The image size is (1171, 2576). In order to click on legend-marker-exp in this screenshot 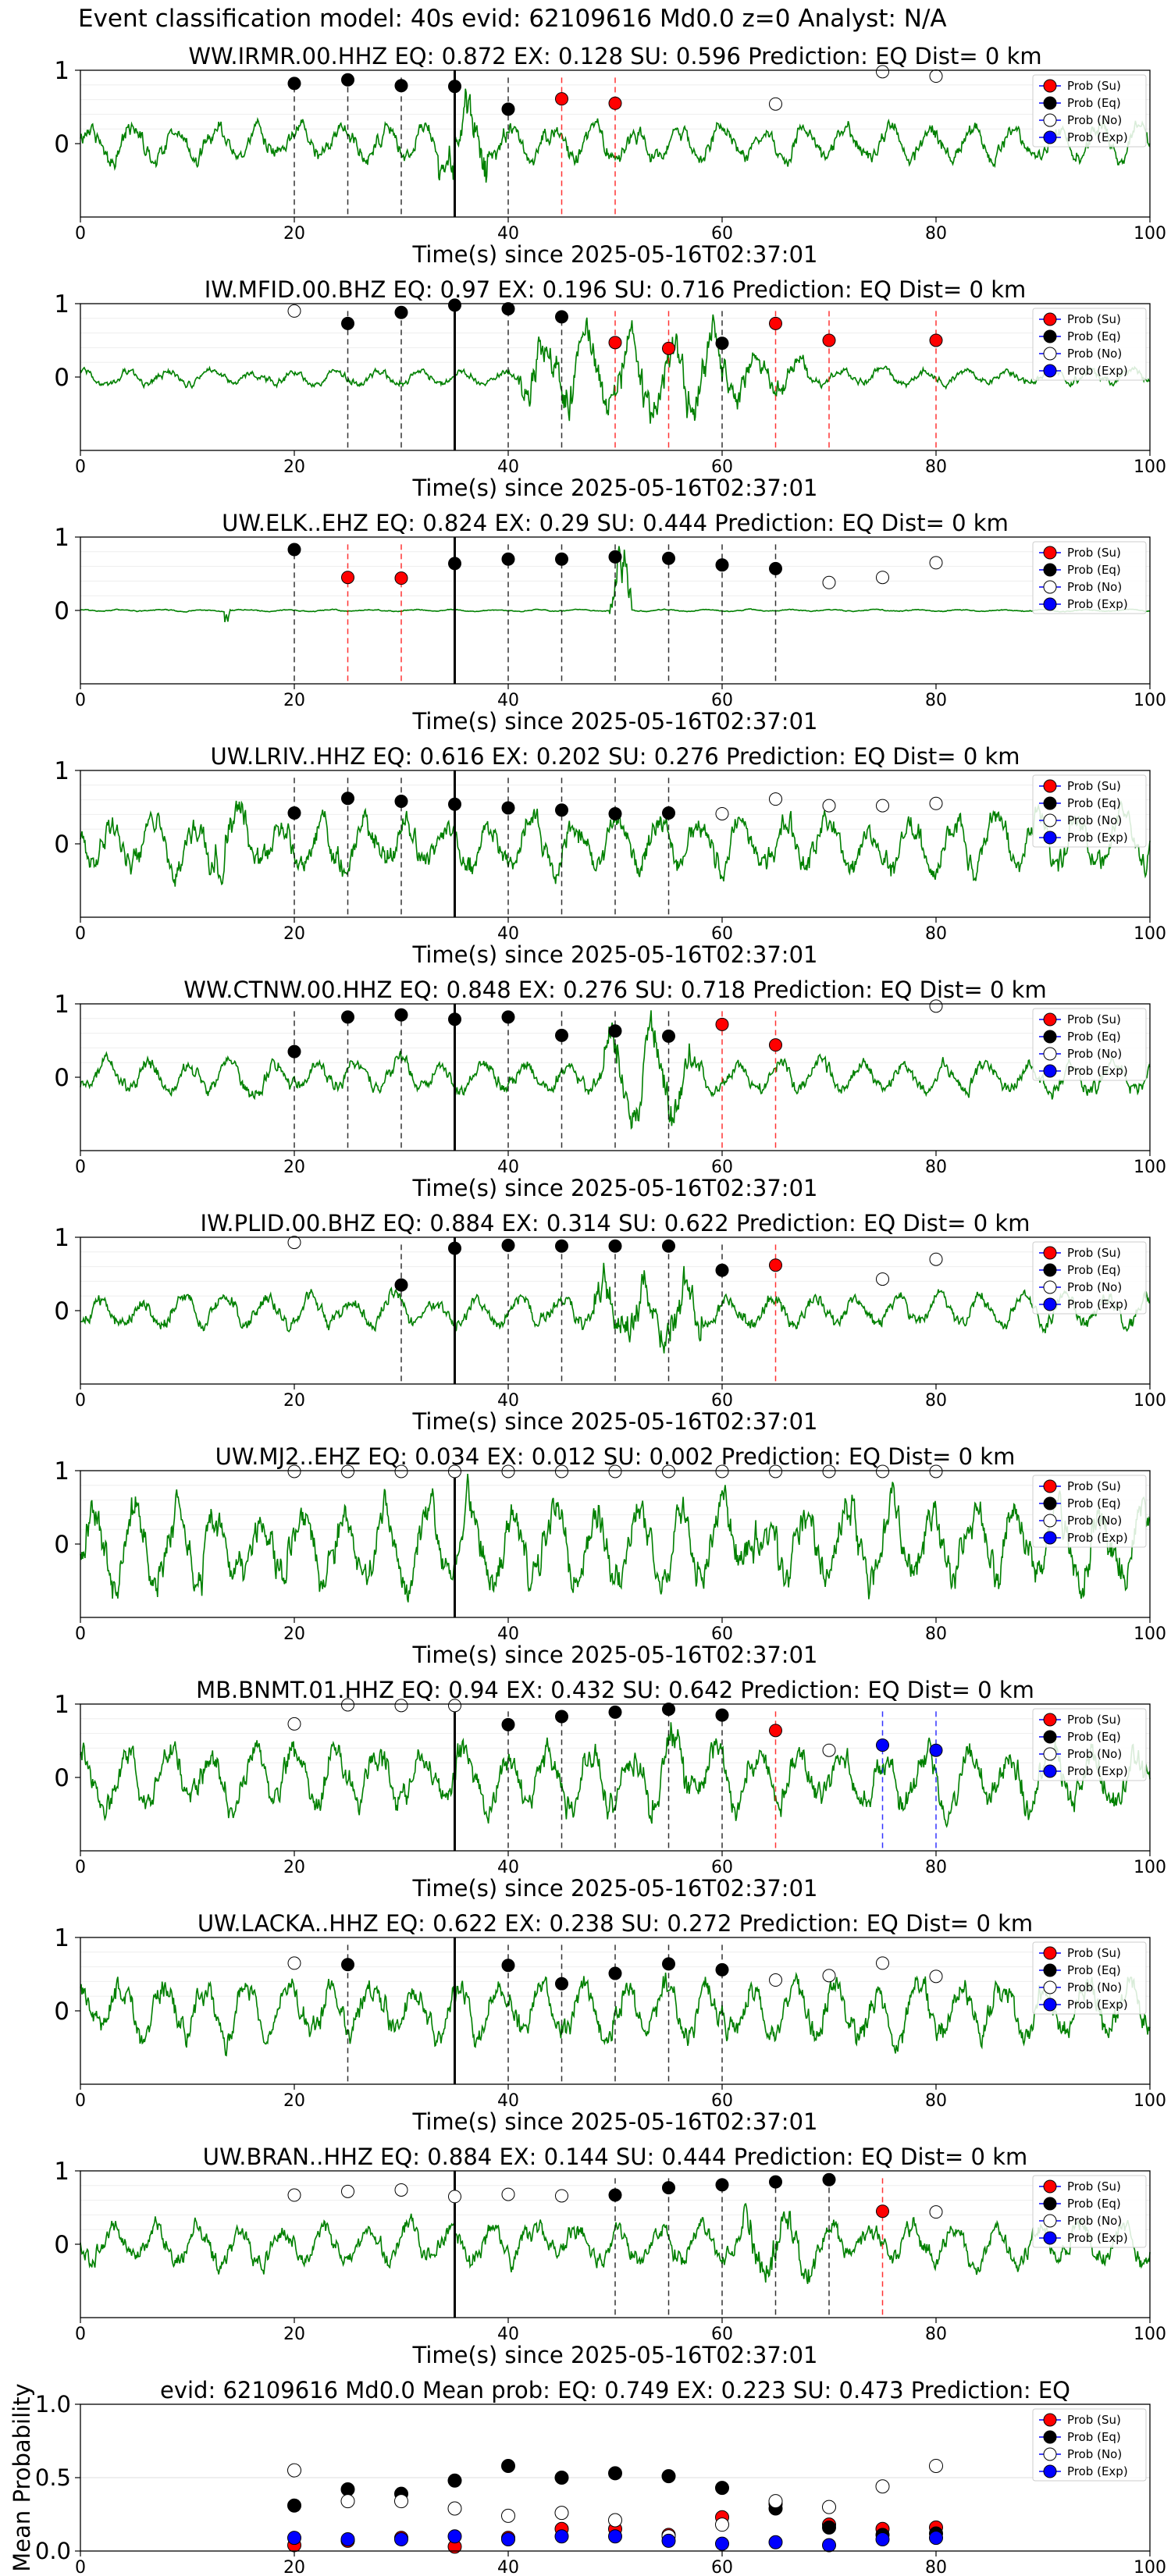, I will do `click(1050, 1304)`.